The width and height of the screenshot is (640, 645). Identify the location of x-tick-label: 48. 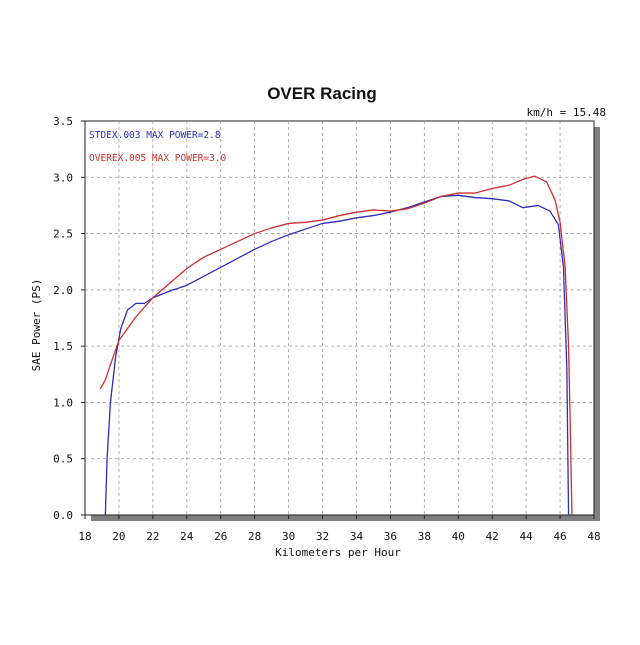
(593, 536).